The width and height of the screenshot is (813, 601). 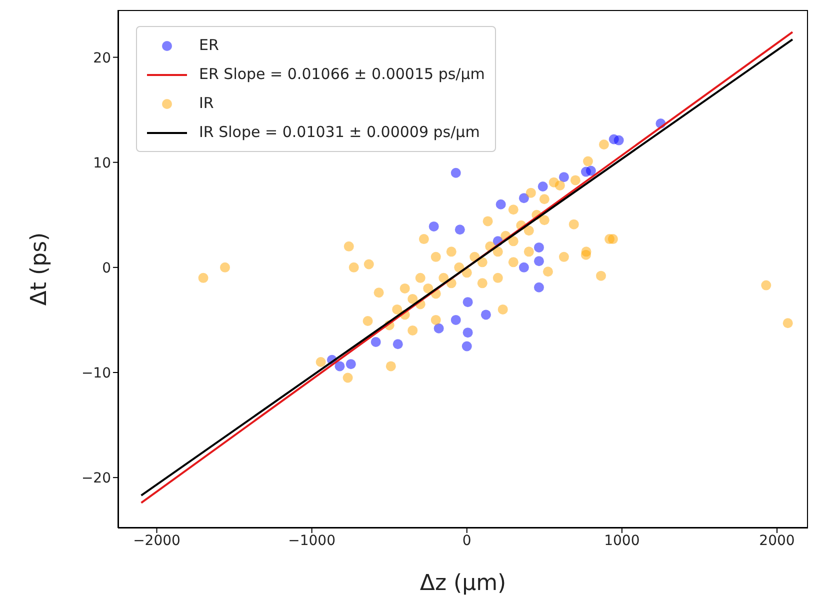 What do you see at coordinates (156, 540) in the screenshot?
I see `x-tick-label: −2000` at bounding box center [156, 540].